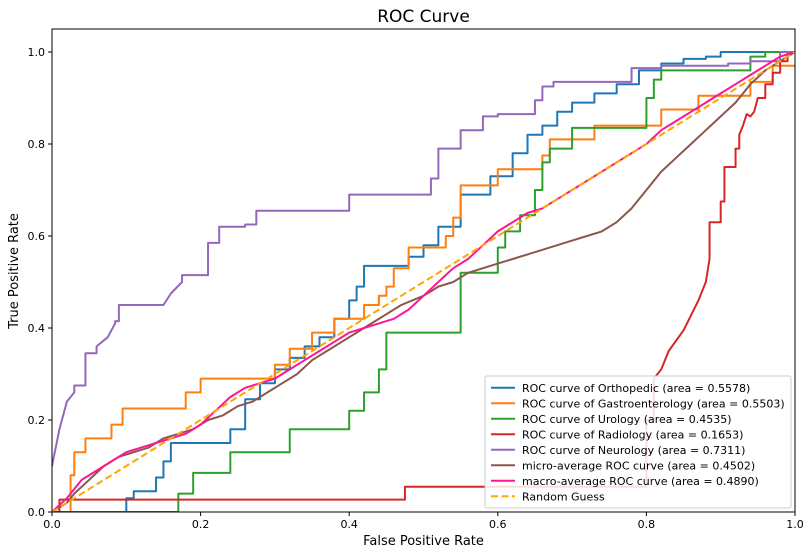  Describe the element at coordinates (795, 524) in the screenshot. I see `x-tick-label: 1.0` at that location.